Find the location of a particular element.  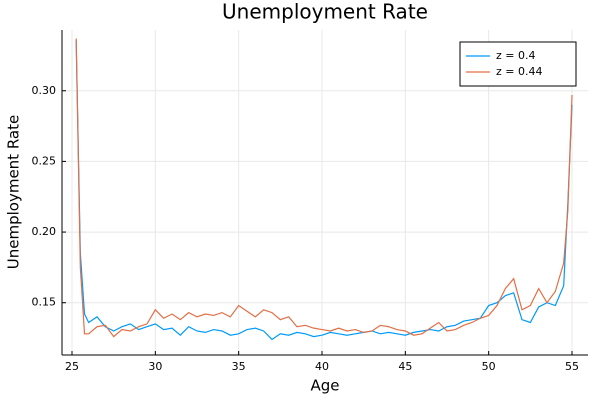

y-tick-label: 0.15 is located at coordinates (44, 302).